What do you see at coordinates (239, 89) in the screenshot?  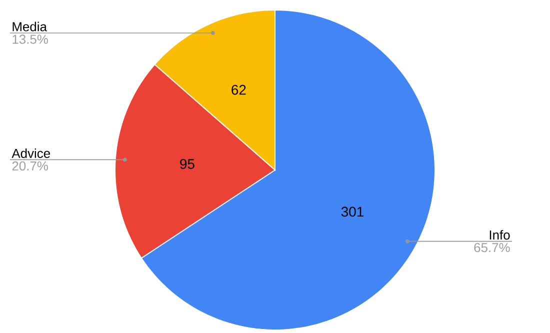 I see `data-label: 62` at bounding box center [239, 89].